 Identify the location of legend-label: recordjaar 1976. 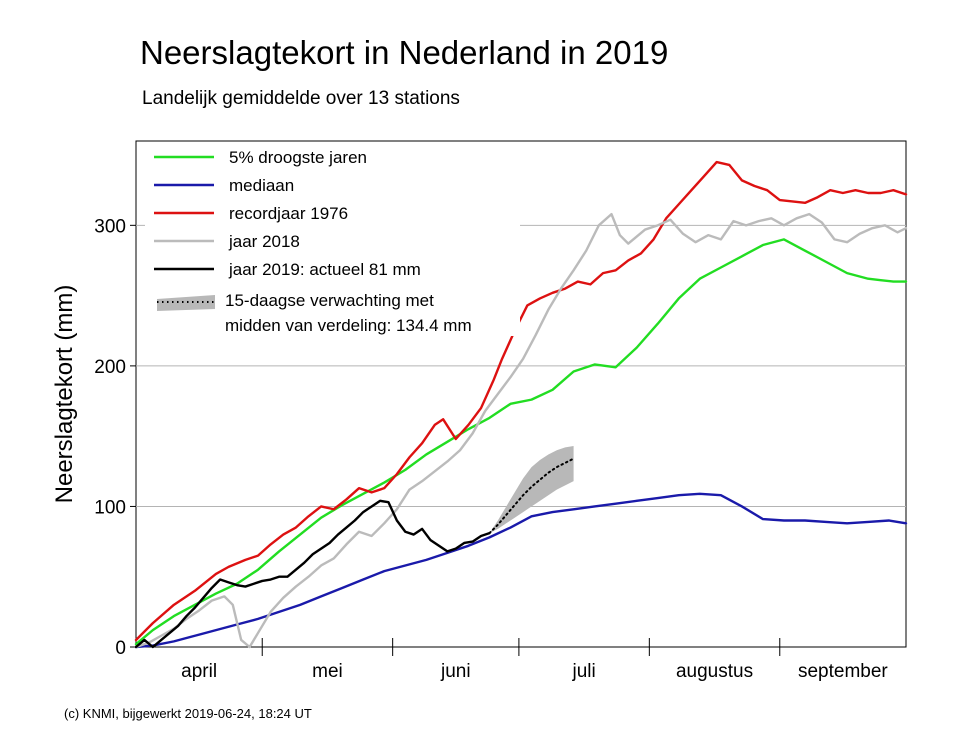
(288, 213).